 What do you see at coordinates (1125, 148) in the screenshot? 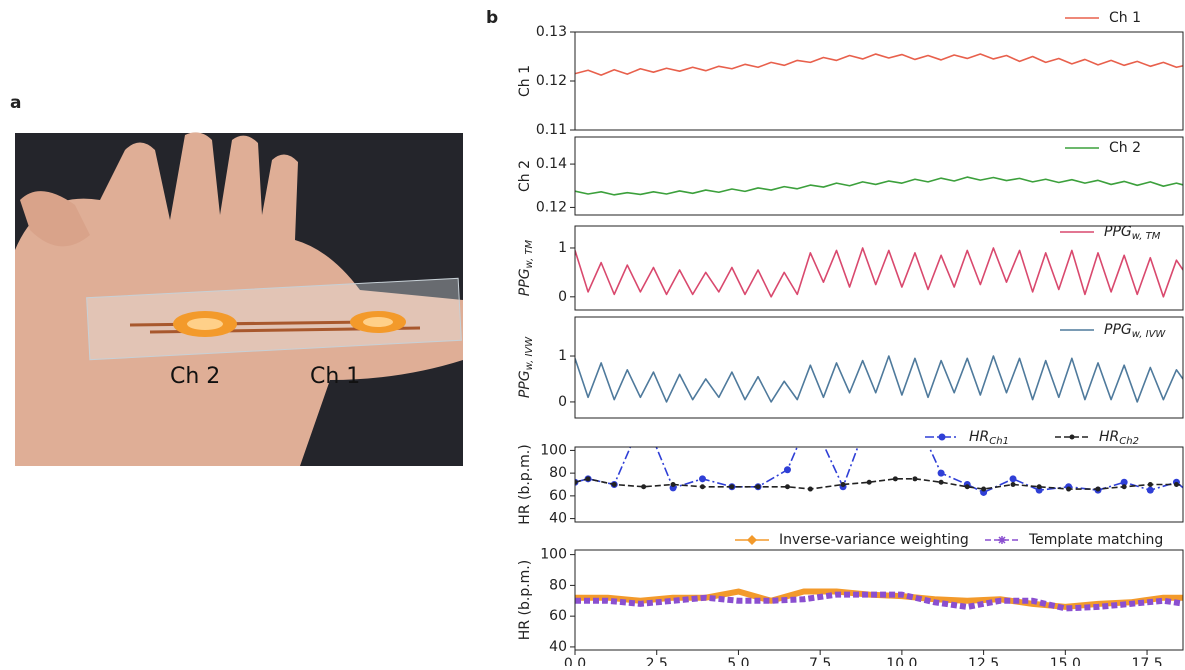
I see `legend-label-main: Ch 2` at bounding box center [1125, 148].